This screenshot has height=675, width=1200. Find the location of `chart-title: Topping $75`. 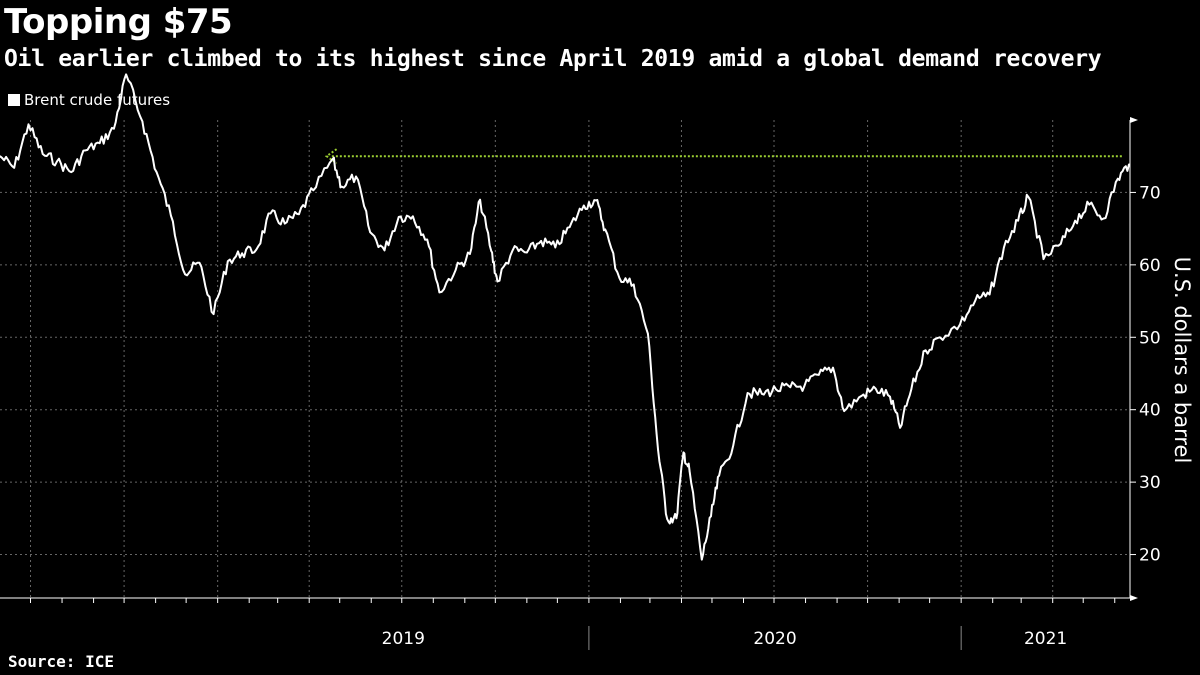

chart-title: Topping $75 is located at coordinates (118, 22).